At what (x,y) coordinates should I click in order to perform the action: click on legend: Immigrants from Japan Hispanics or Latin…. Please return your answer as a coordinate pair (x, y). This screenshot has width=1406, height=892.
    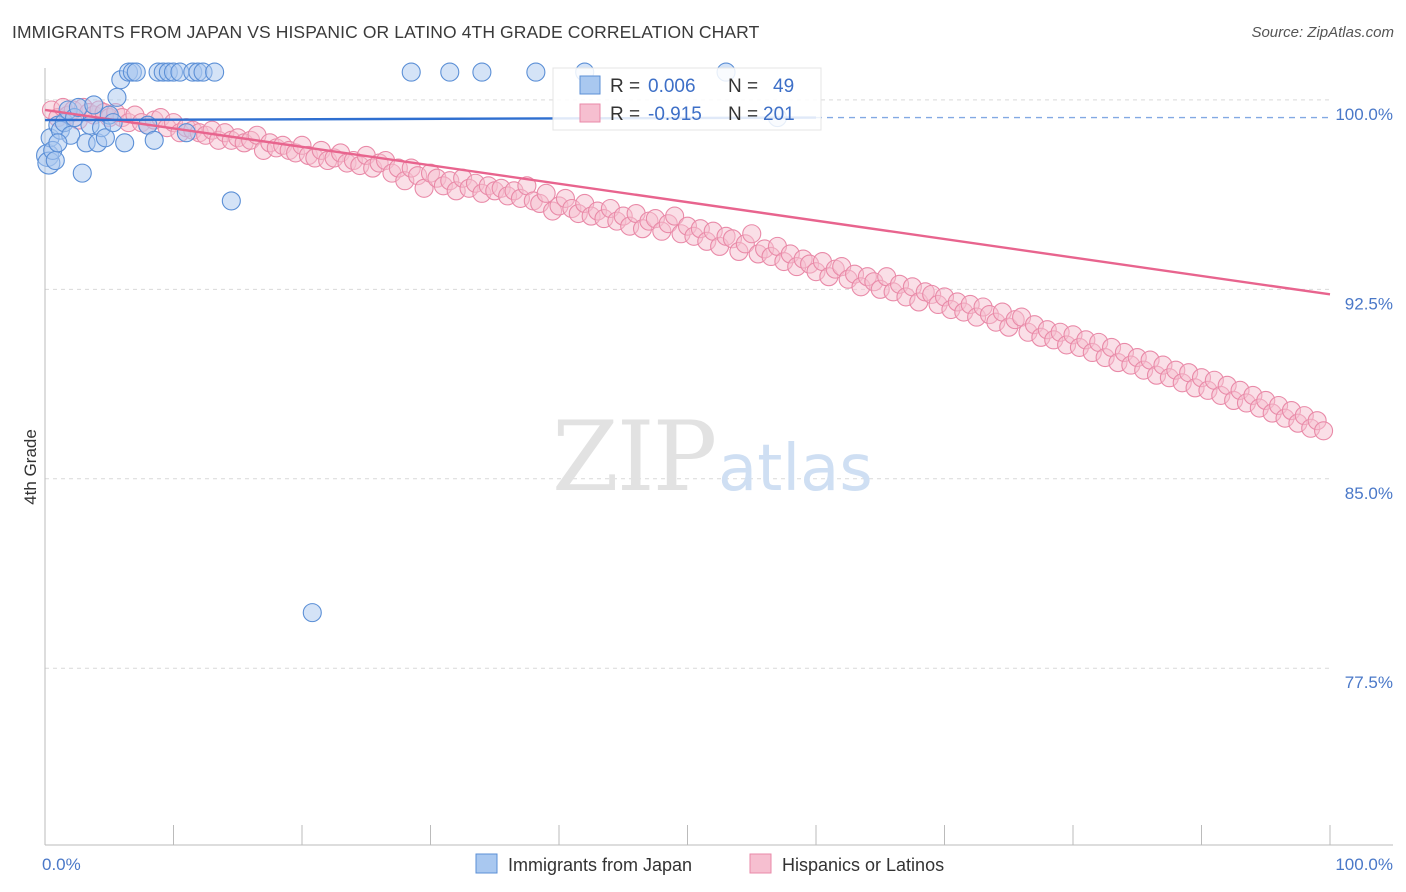
    Looking at the image, I should click on (709, 864).